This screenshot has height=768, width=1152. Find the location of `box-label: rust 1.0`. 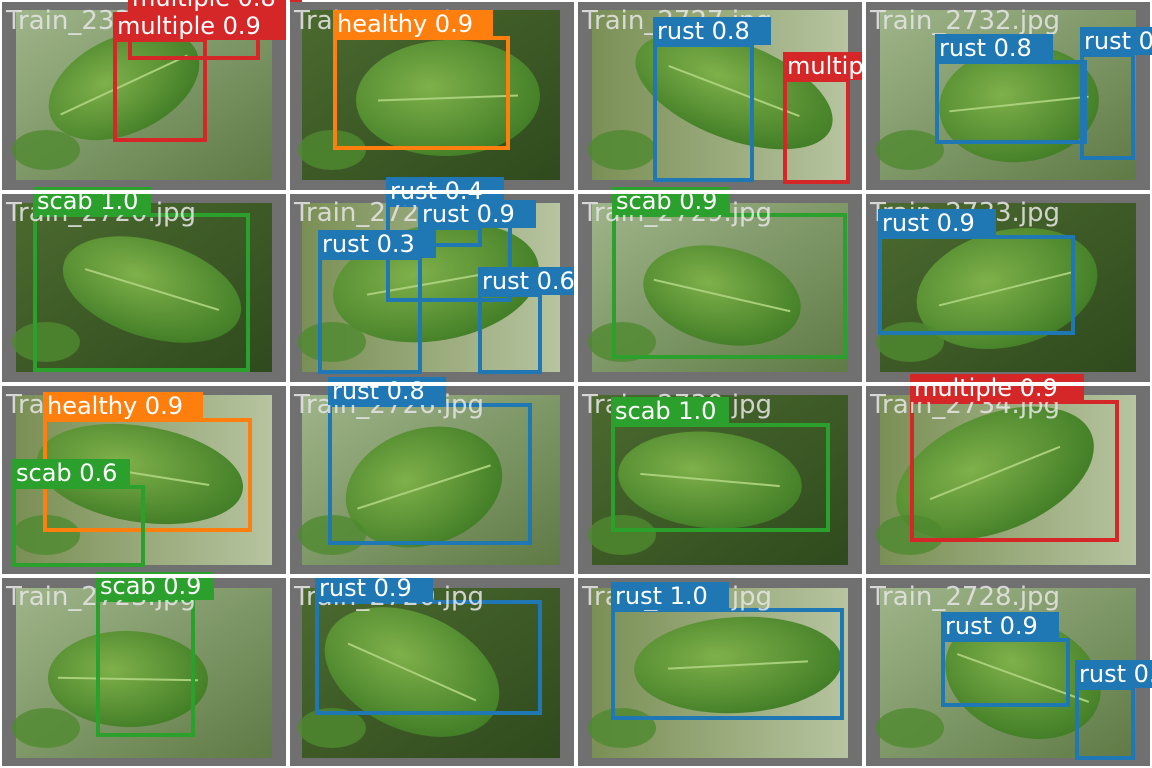

box-label: rust 1.0 is located at coordinates (661, 596).